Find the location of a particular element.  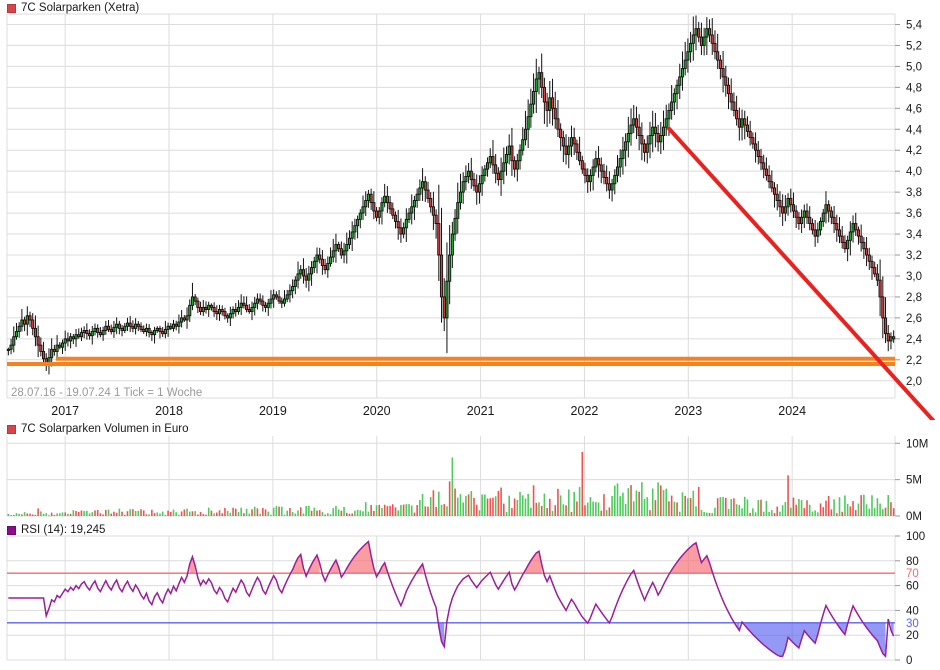

trend-line is located at coordinates (802, 272).